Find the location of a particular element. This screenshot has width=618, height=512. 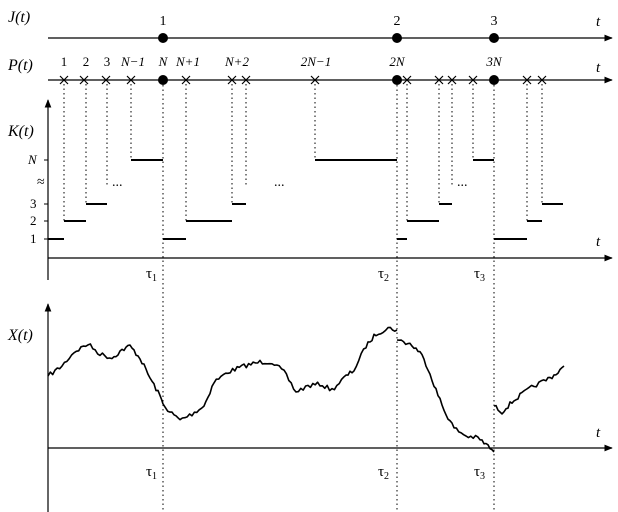

p-renewal-dot-N is located at coordinates (163, 80).